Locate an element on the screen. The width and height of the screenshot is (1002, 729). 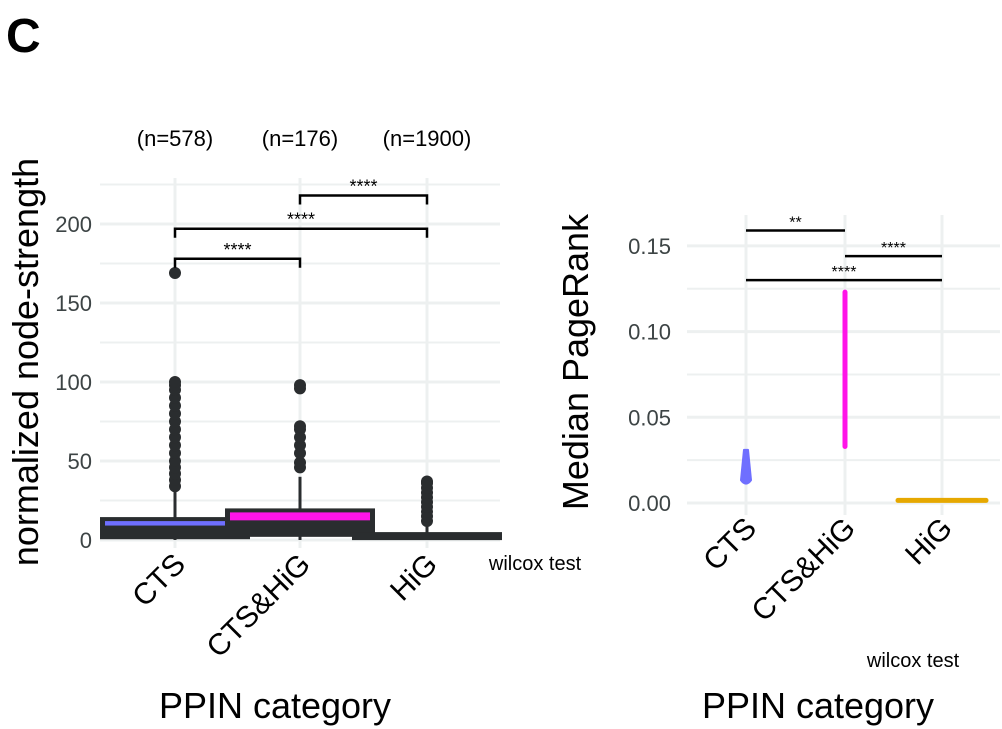
y-tick-label: 0.15 is located at coordinates (649, 246).